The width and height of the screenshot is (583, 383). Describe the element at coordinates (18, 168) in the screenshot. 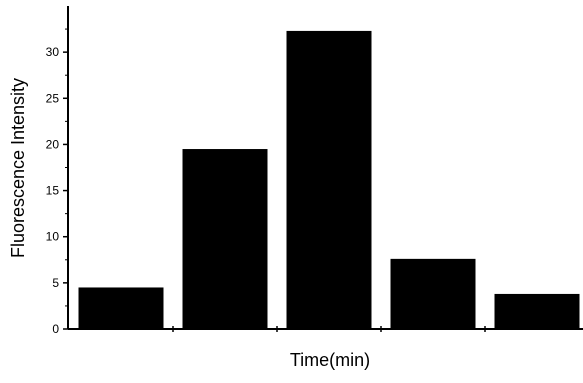

I see `y-axis-title: Fluorescence Intensity` at that location.